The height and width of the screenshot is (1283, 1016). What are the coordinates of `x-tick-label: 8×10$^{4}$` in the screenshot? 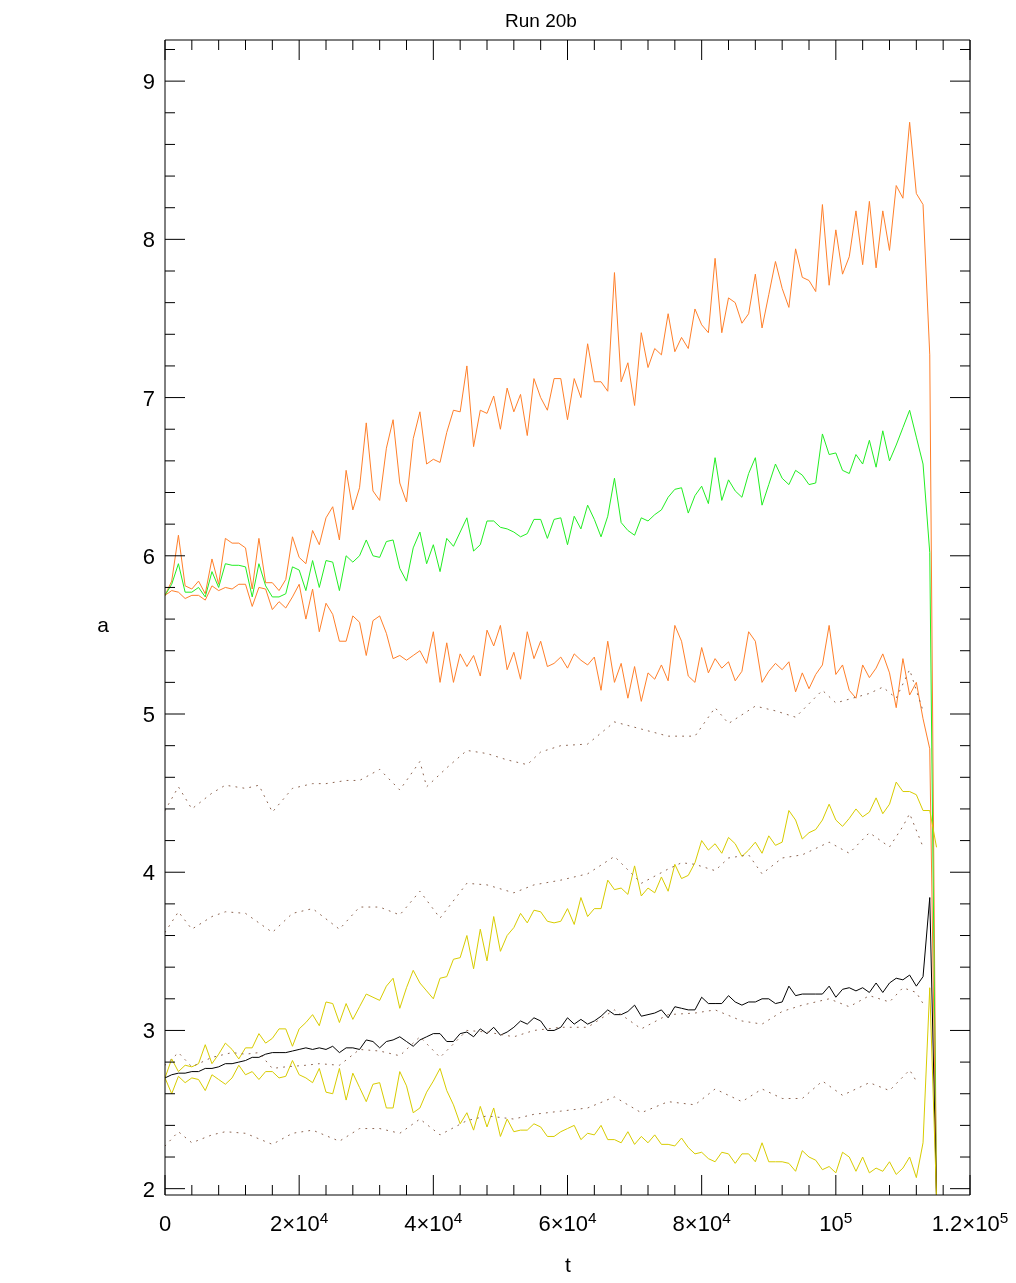 It's located at (702, 1222).